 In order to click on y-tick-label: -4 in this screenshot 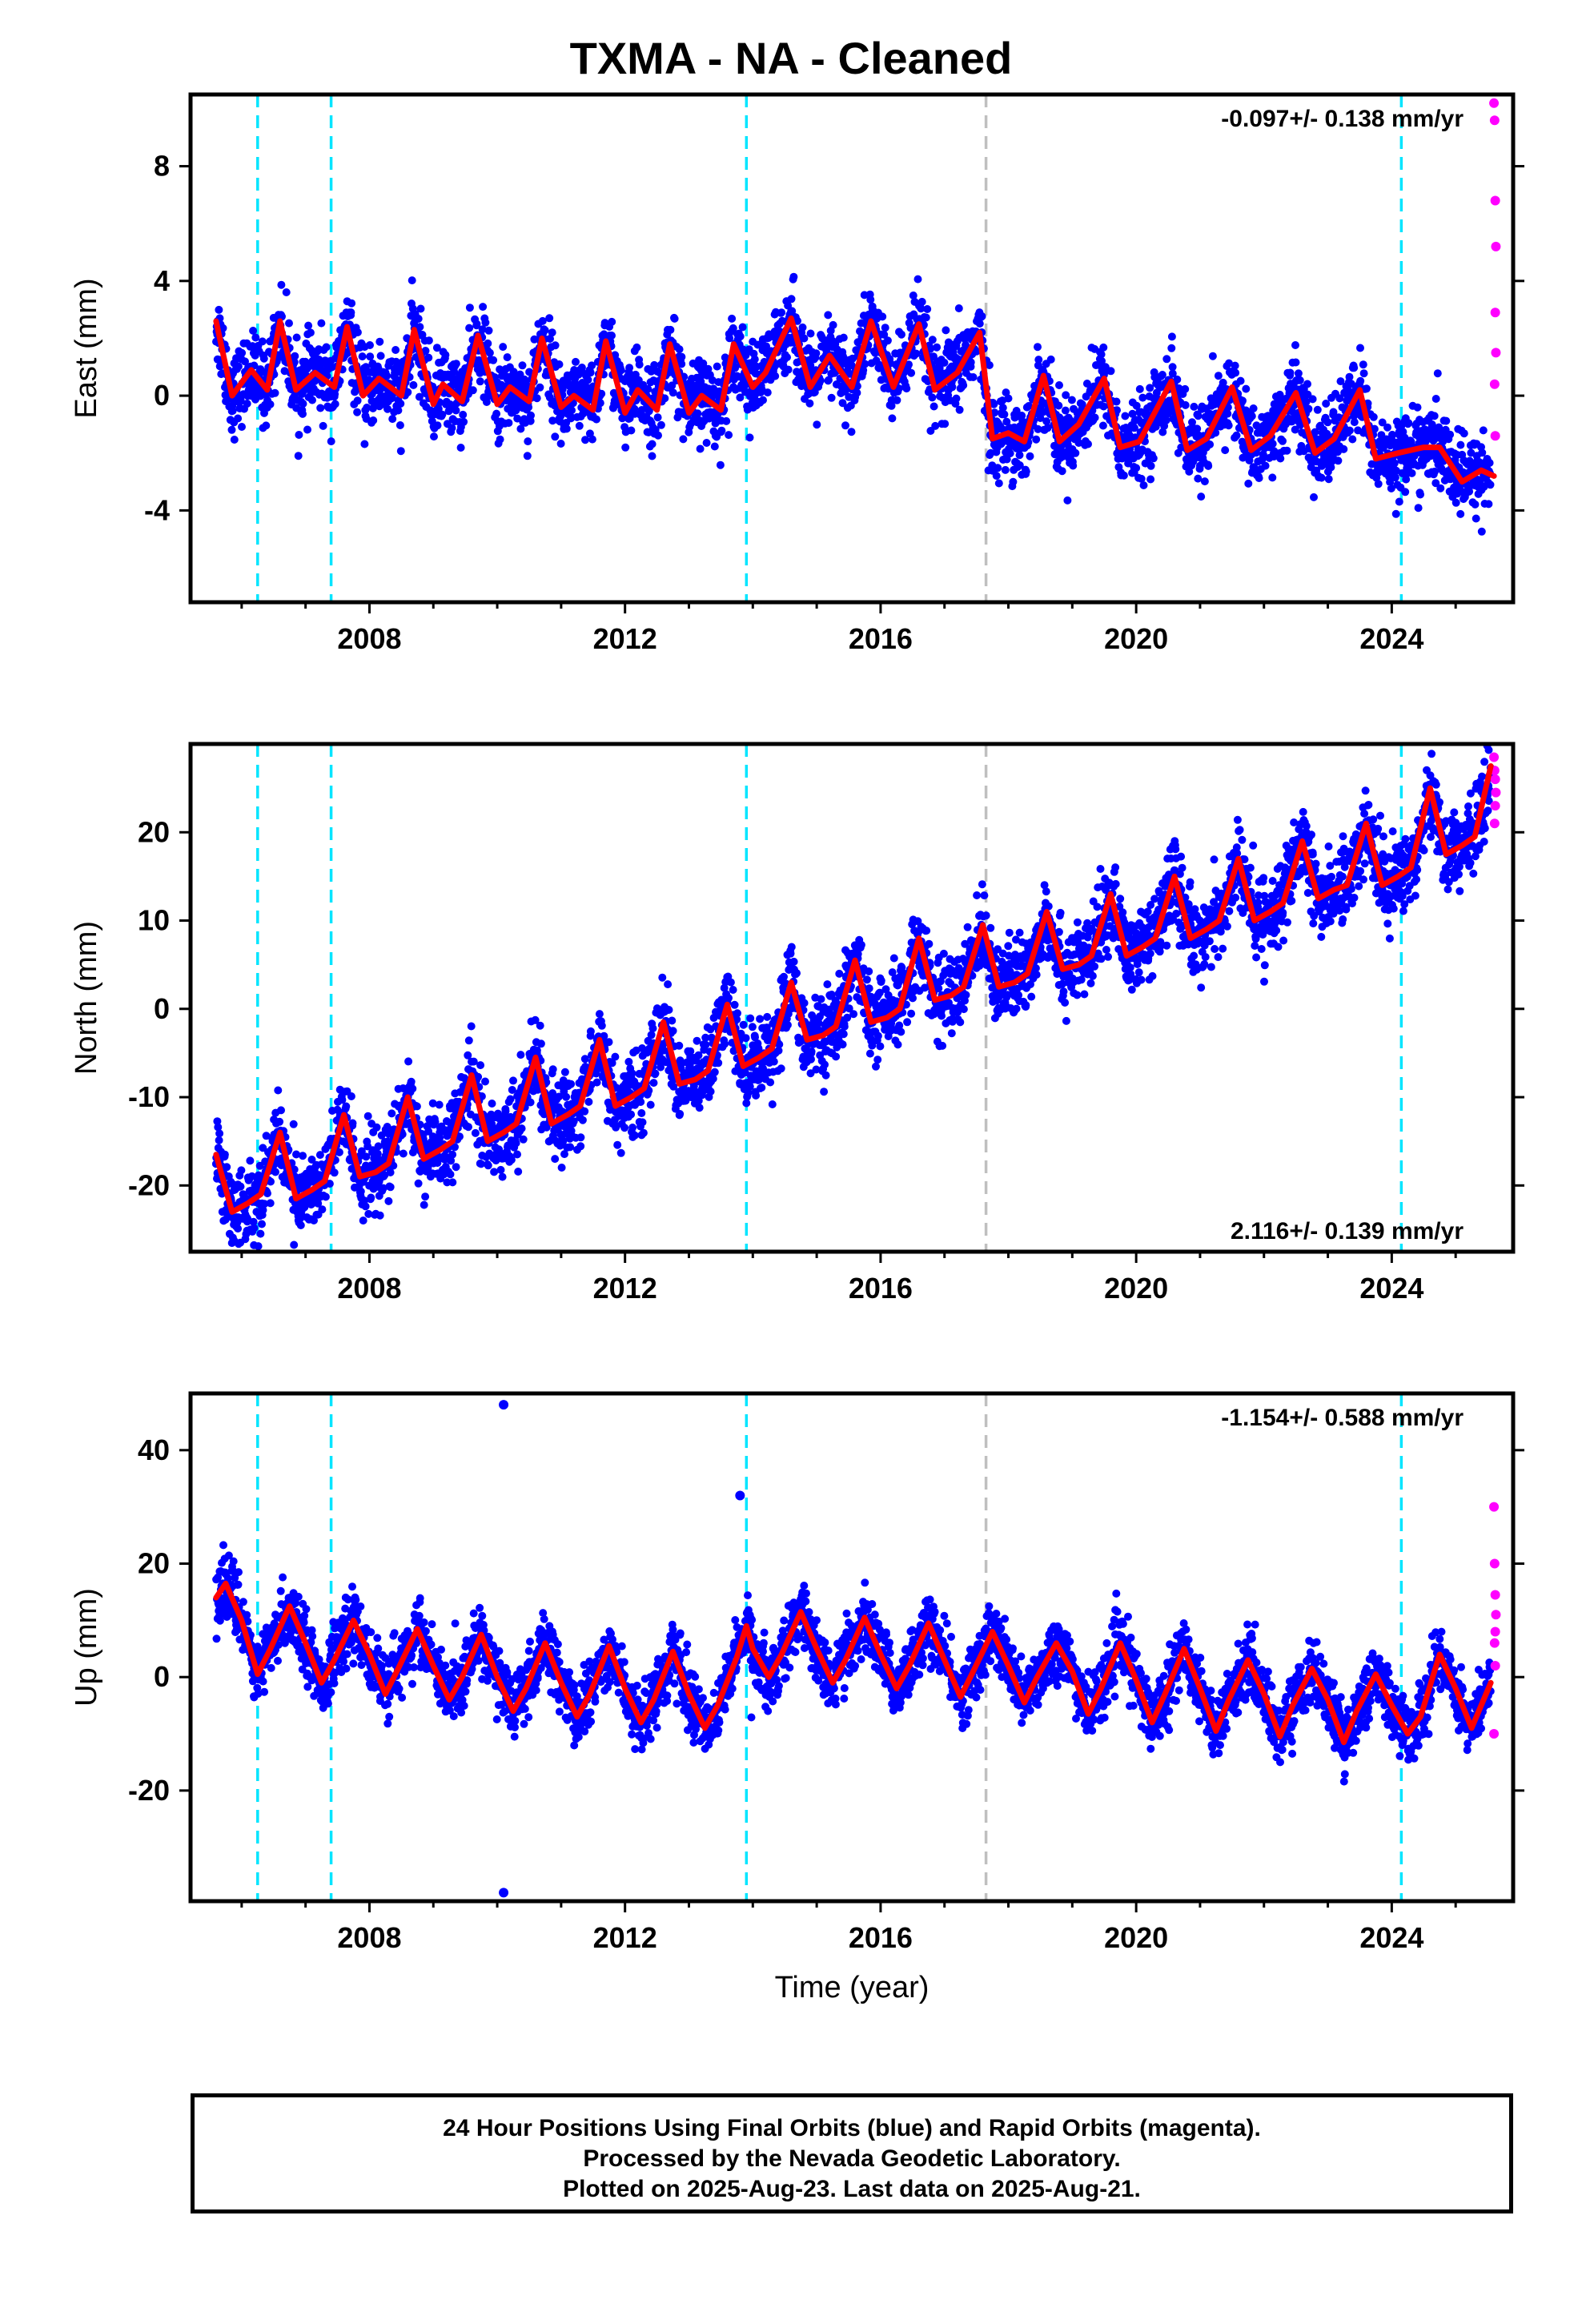, I will do `click(157, 510)`.